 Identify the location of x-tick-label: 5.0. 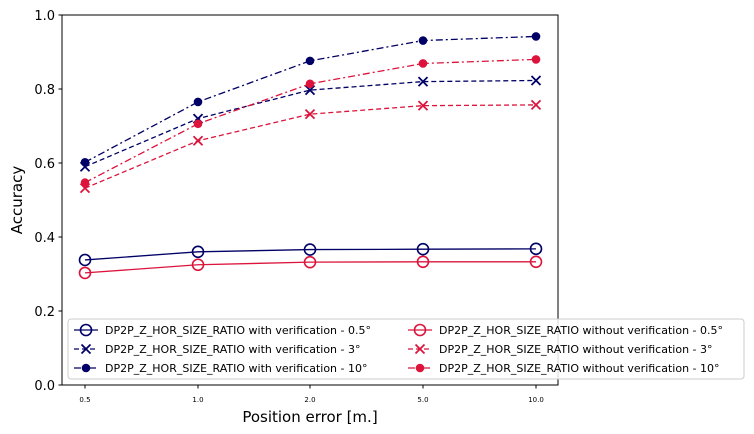
(422, 400).